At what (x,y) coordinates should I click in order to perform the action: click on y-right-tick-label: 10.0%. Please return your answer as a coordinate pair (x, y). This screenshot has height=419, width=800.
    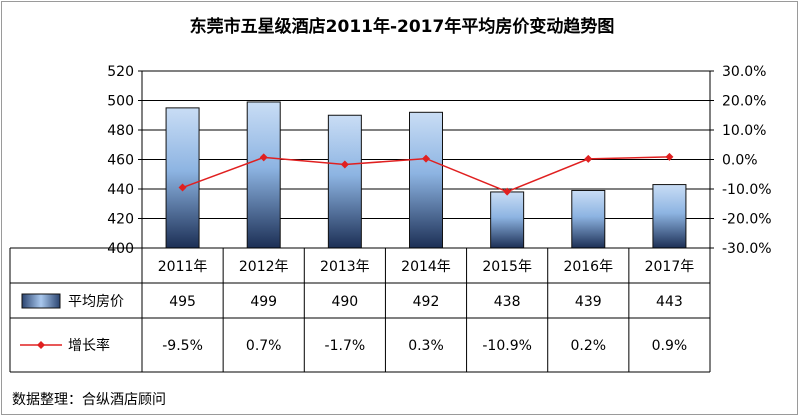
    Looking at the image, I should click on (744, 131).